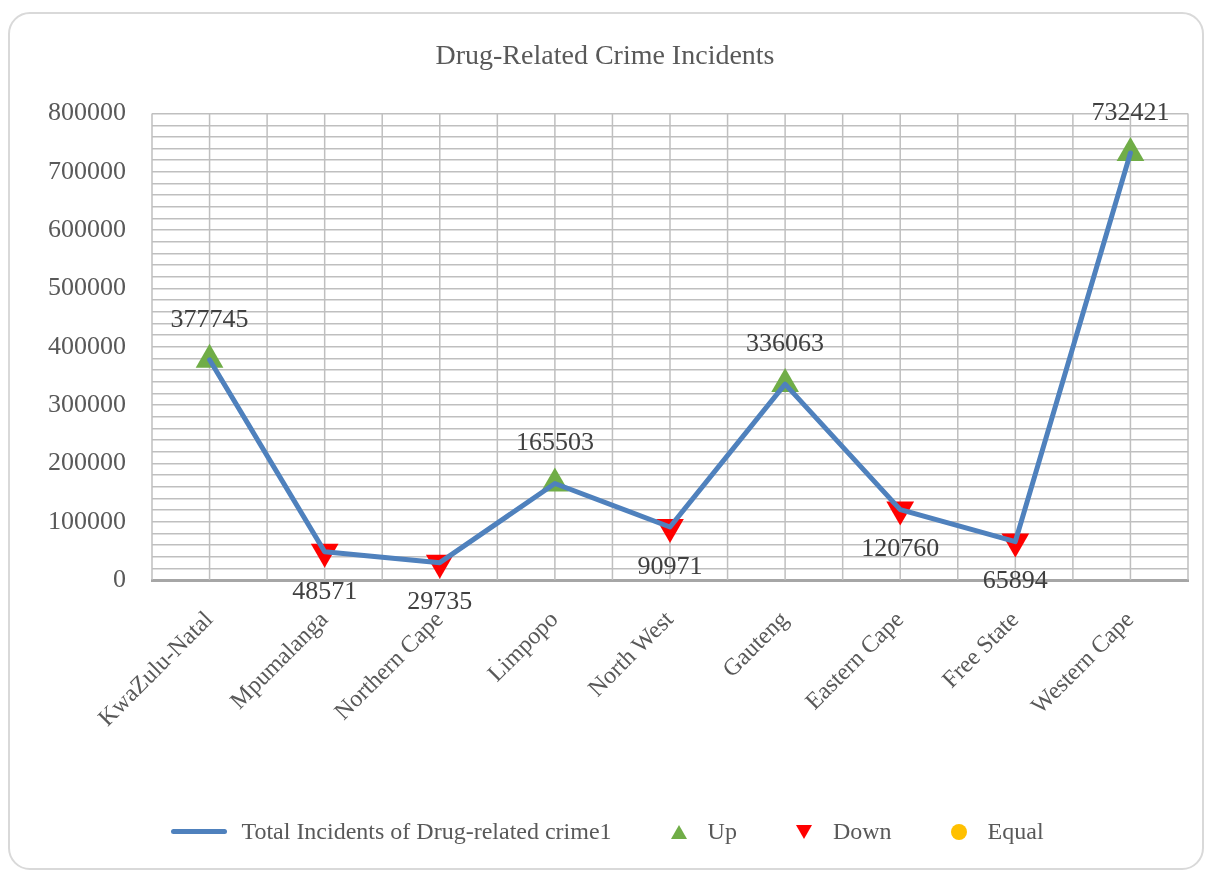 Image resolution: width=1215 pixels, height=874 pixels. Describe the element at coordinates (426, 831) in the screenshot. I see `legend-label: Total Incidents of Drug-related crime1` at that location.